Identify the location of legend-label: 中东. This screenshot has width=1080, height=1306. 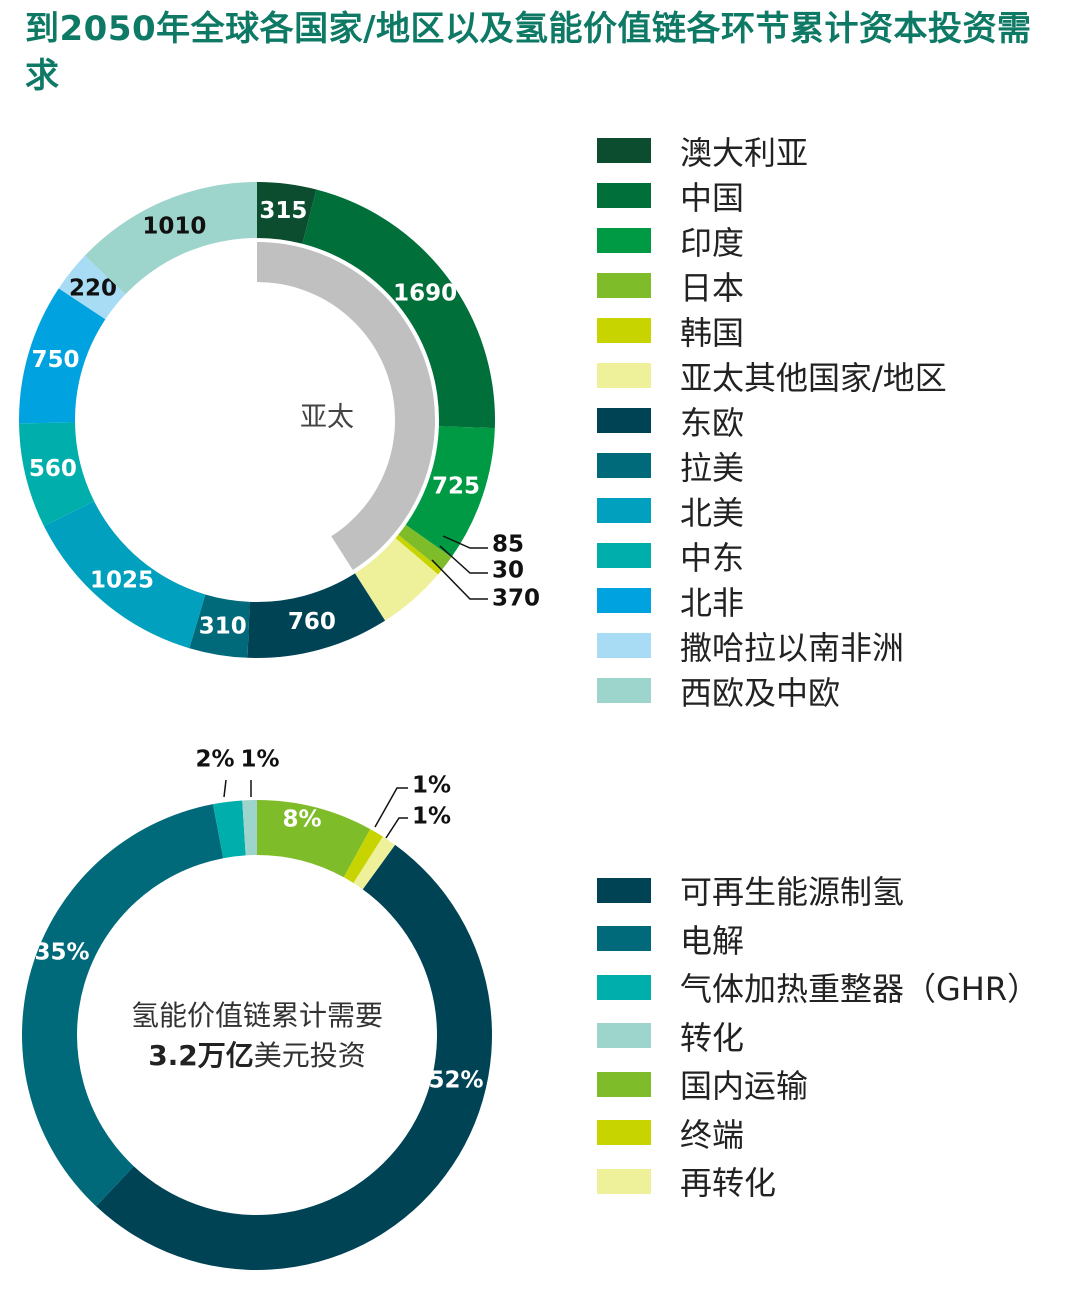
(712, 557).